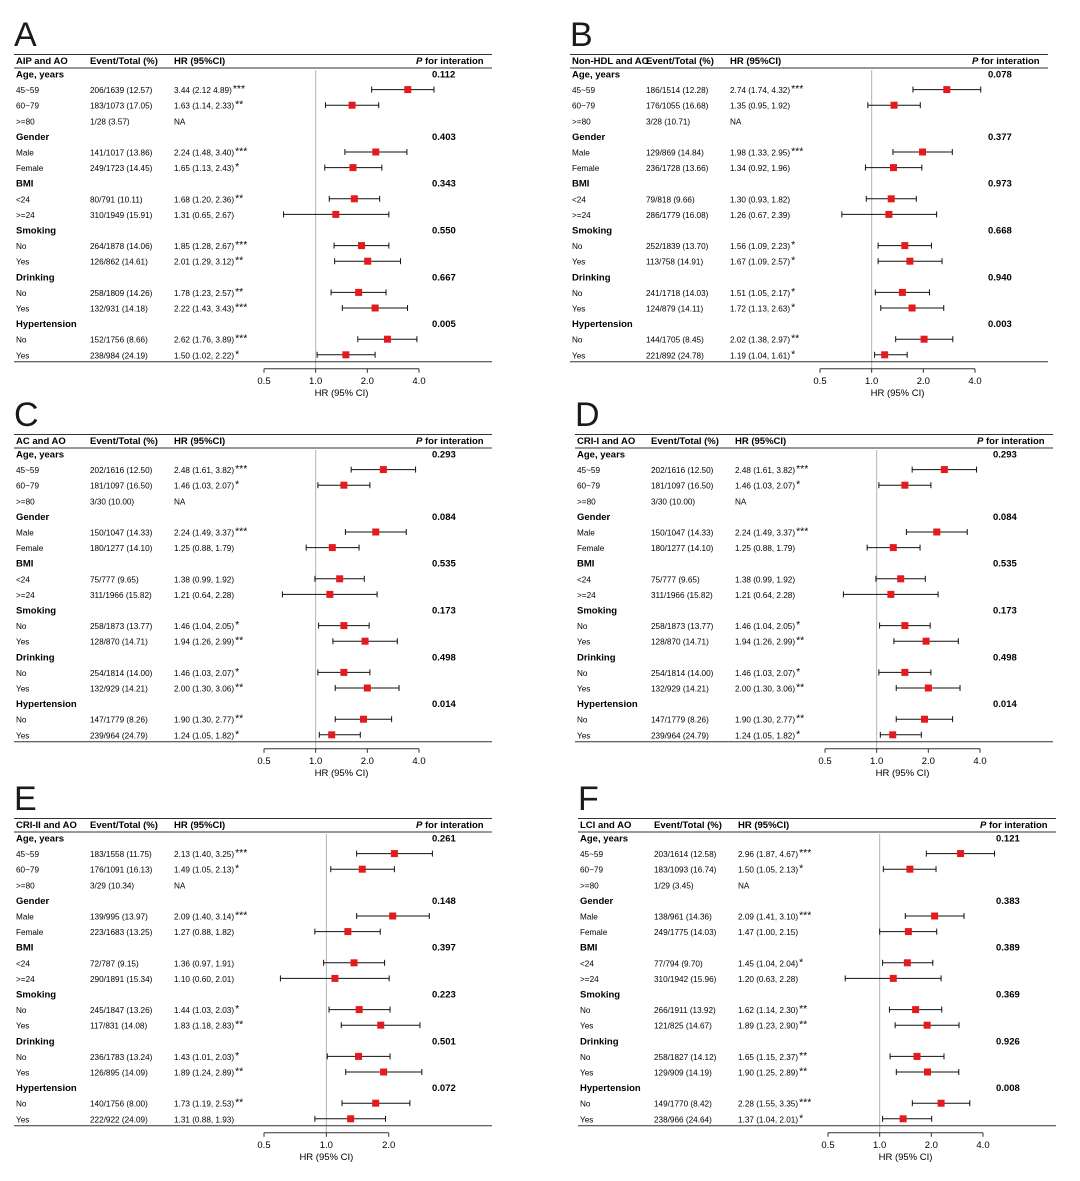 Image resolution: width=1080 pixels, height=1181 pixels. What do you see at coordinates (119, 262) in the screenshot?
I see `event-total-cell: 126/862 (14.61)` at bounding box center [119, 262].